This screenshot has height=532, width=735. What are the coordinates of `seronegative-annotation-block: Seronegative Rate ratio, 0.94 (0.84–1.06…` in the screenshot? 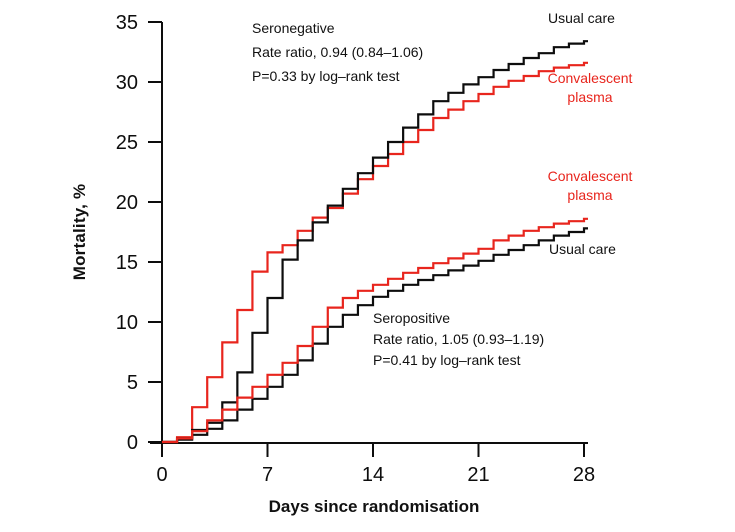 It's located at (337, 52).